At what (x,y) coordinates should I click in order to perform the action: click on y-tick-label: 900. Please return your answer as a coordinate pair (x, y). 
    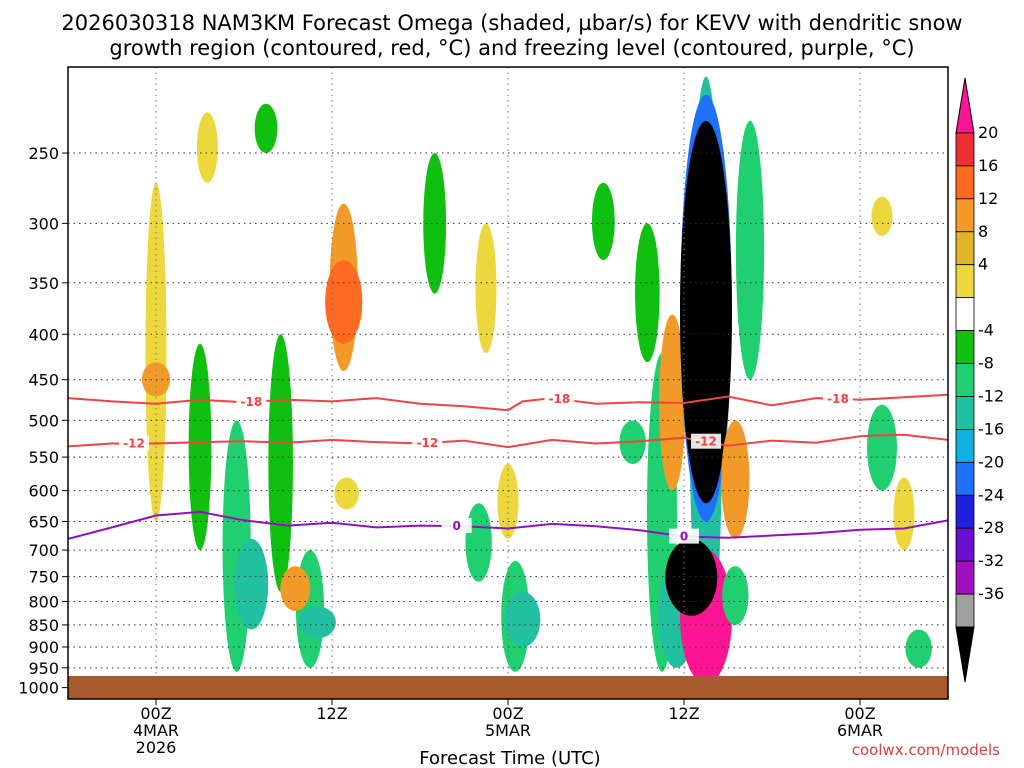
    Looking at the image, I should click on (43, 647).